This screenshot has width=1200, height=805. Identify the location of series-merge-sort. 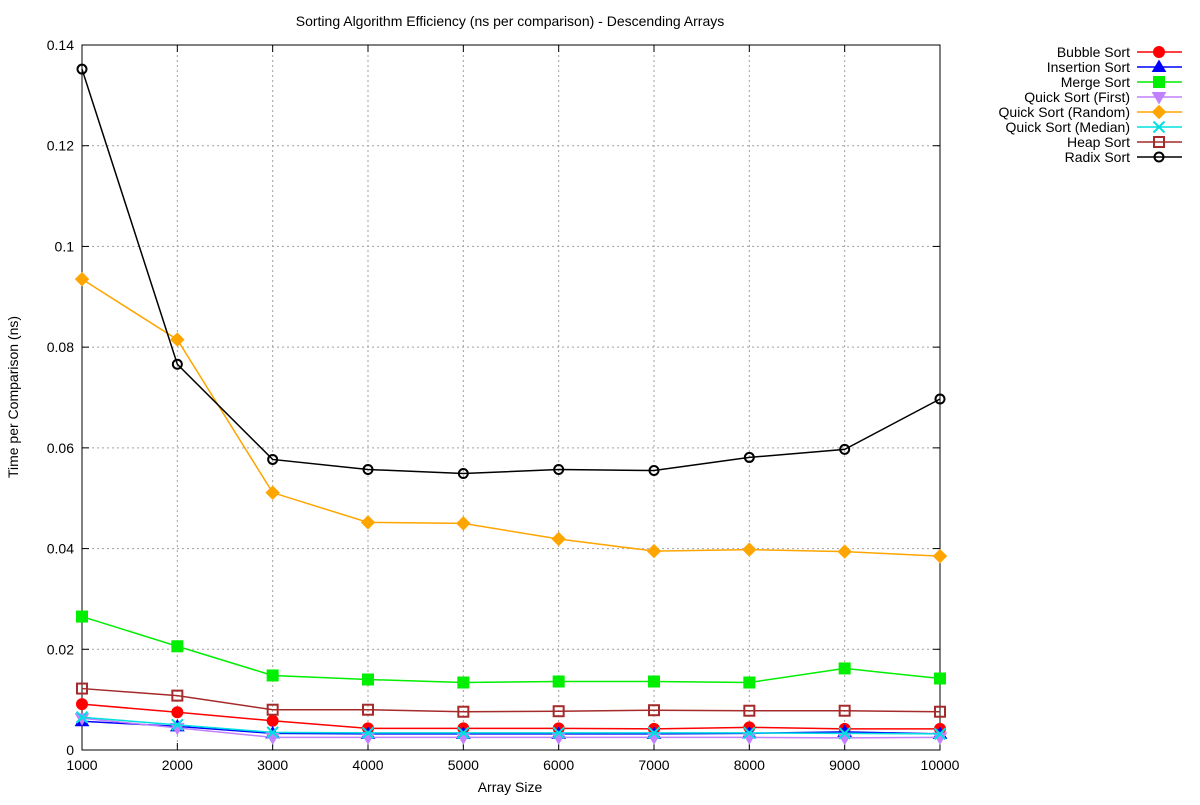
(511, 649).